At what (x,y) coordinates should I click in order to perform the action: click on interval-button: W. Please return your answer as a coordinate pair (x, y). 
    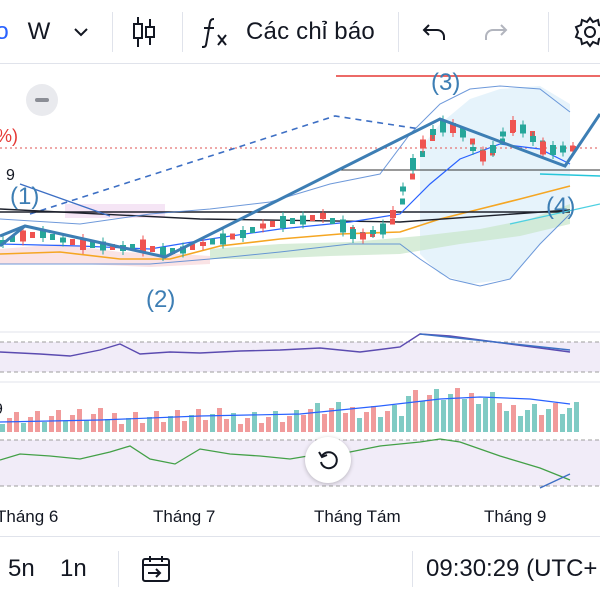
    Looking at the image, I should click on (39, 32).